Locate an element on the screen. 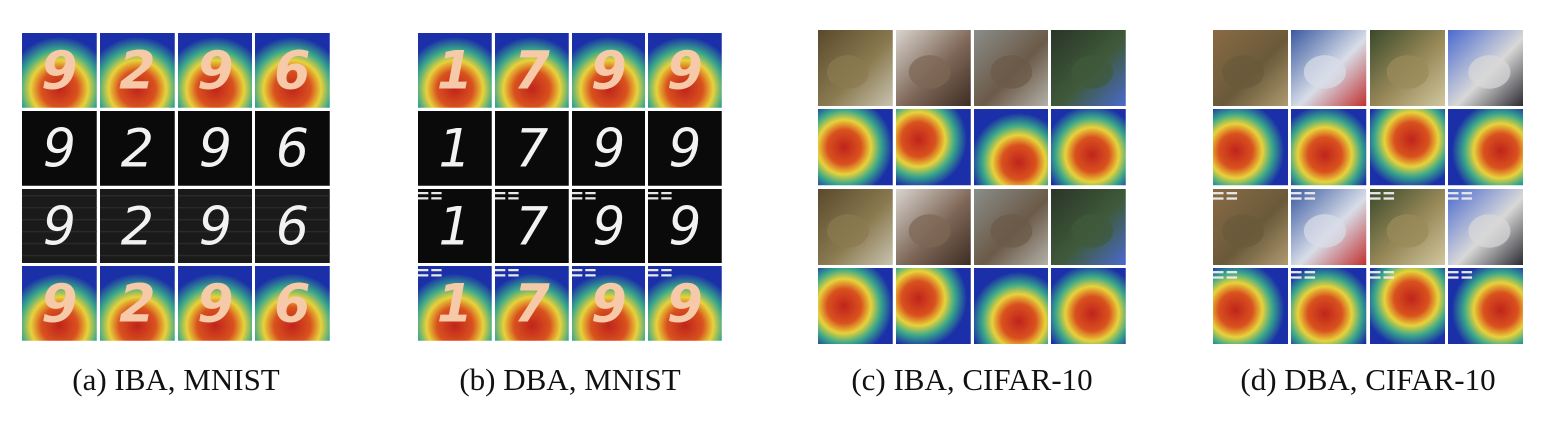 This screenshot has width=1550, height=422. triggered-digit-tile: 7 is located at coordinates (531, 226).